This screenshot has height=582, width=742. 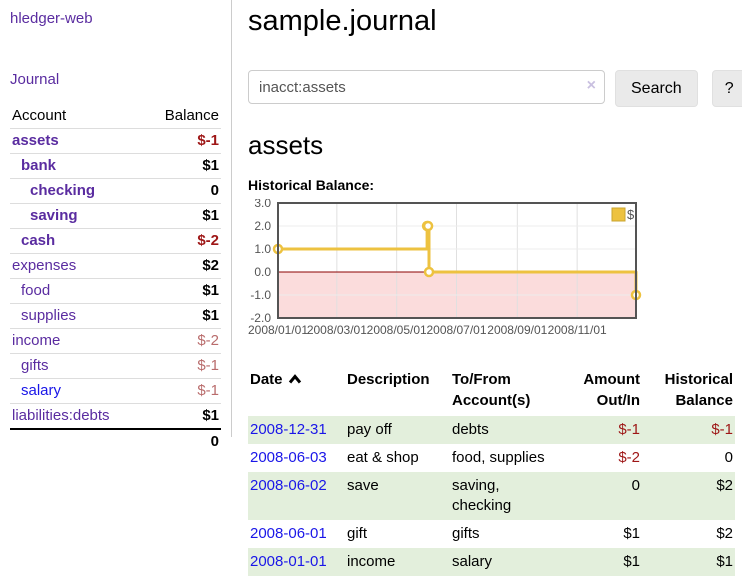 I want to click on account-row: assets $-1, so click(x=115, y=141).